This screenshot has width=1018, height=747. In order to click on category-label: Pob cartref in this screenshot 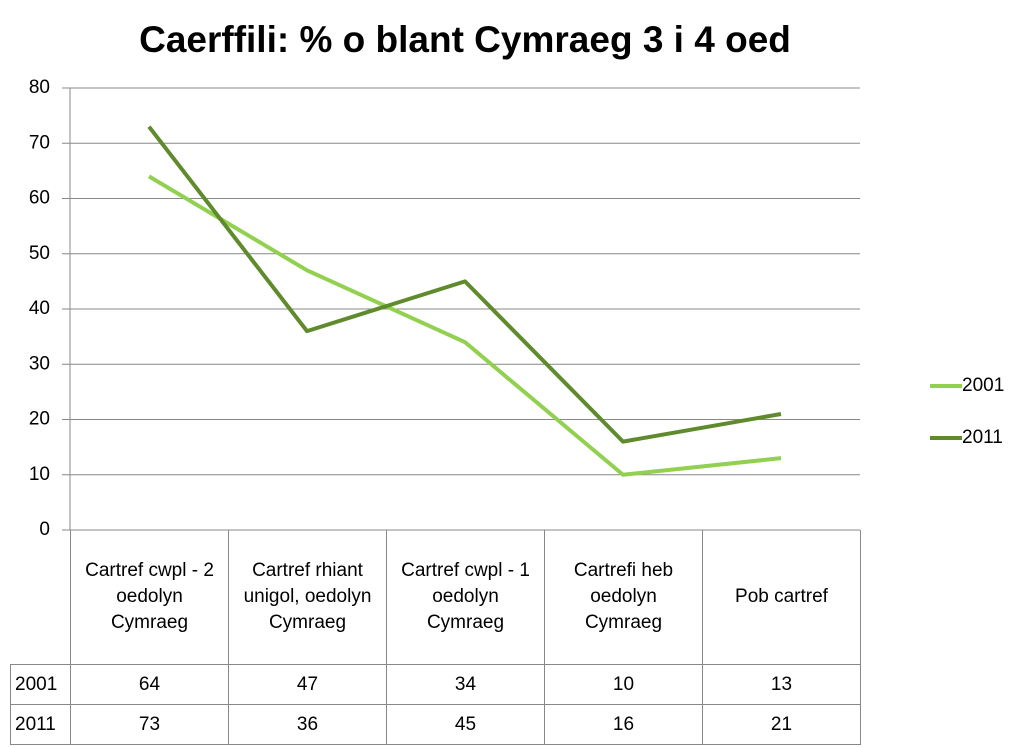, I will do `click(781, 597)`.